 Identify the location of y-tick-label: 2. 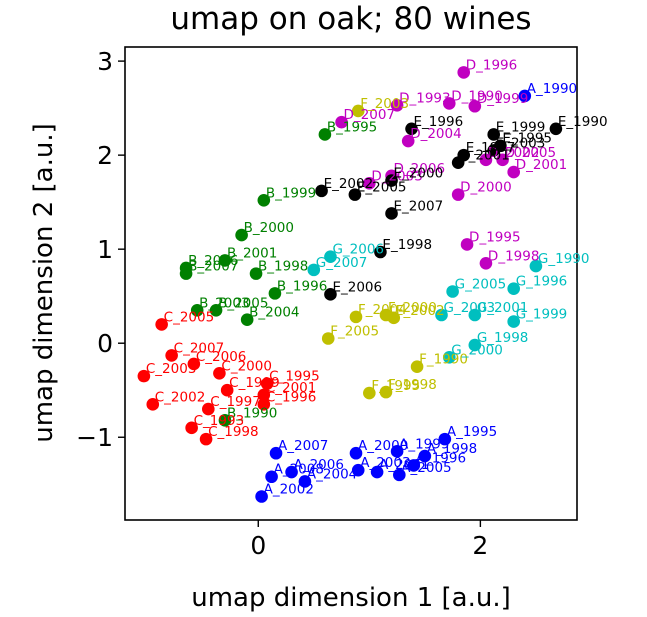
(105, 155).